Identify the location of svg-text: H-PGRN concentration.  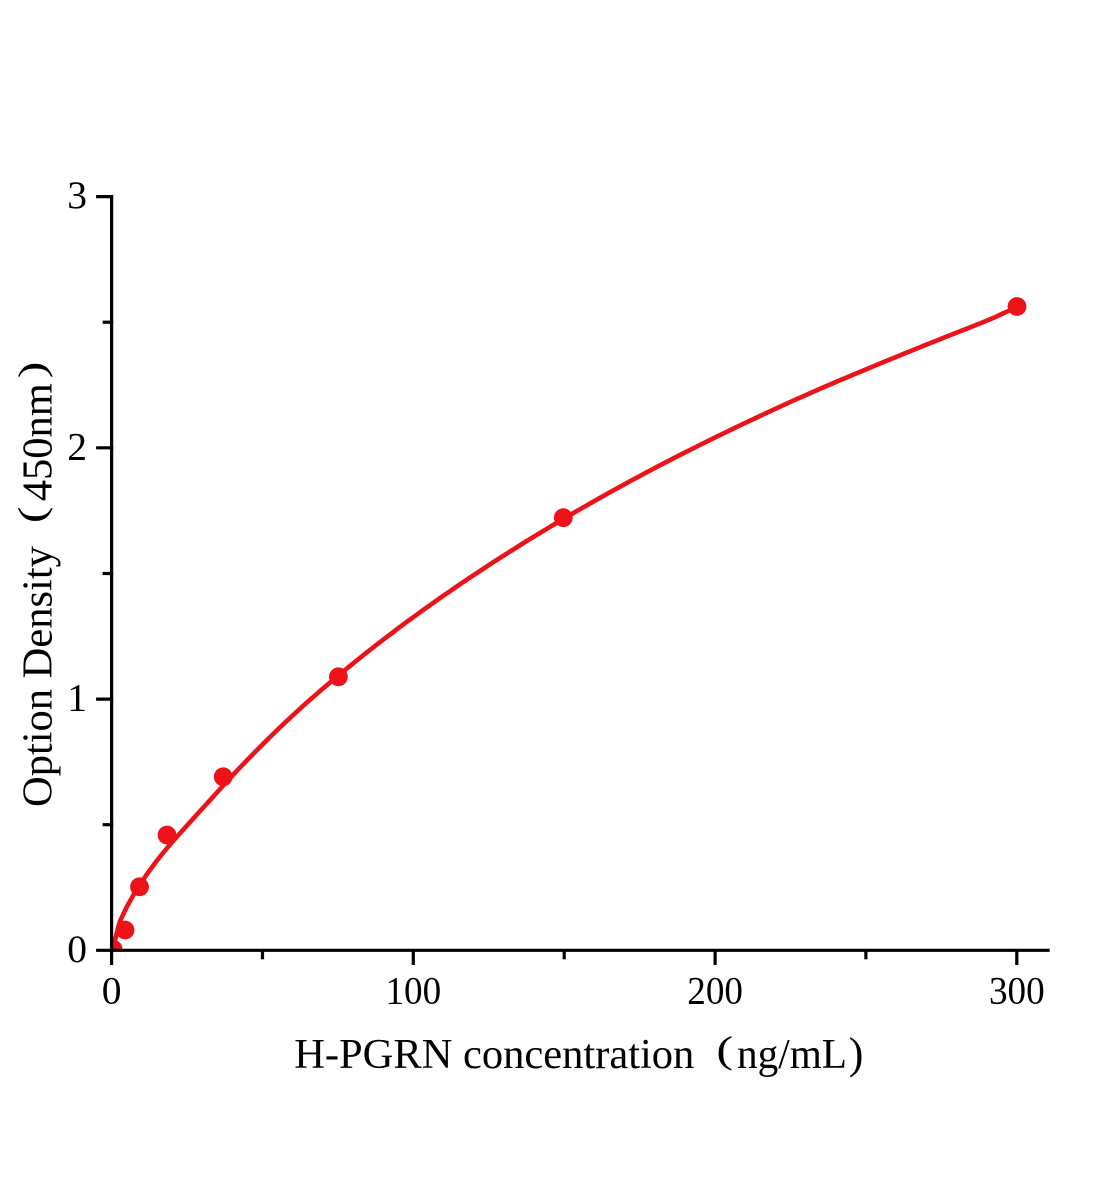
(494, 1054).